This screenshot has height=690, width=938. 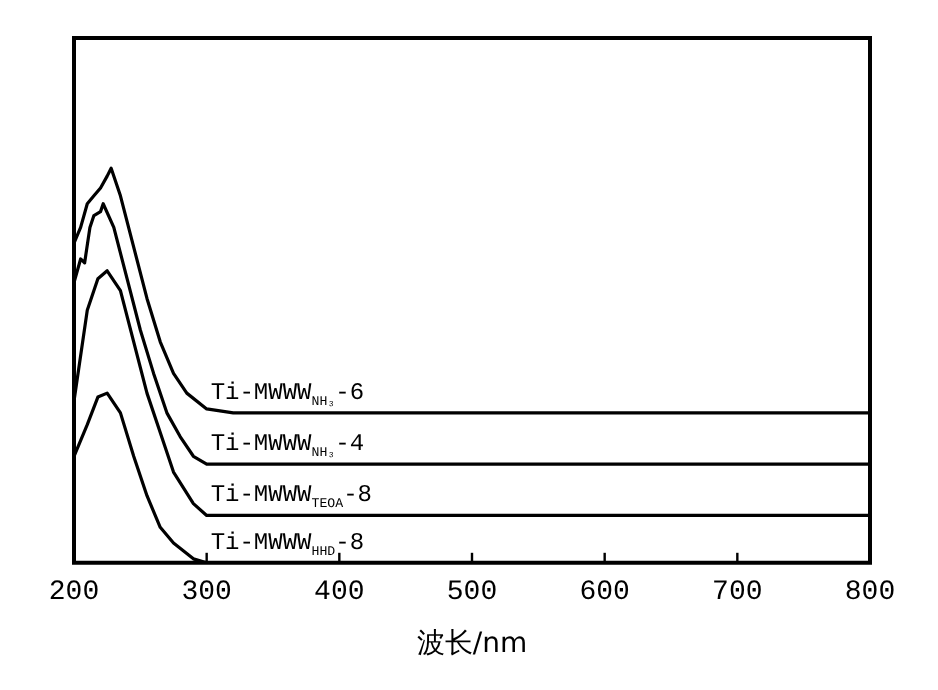 I want to click on x-axis-title: 波长/nm, so click(x=472, y=644).